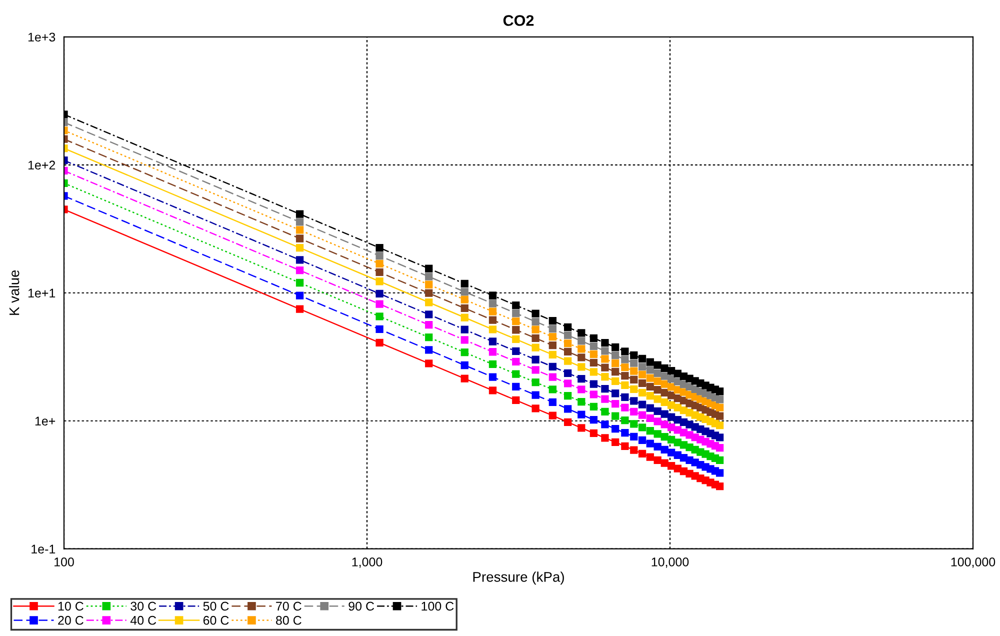 This screenshot has height=636, width=1000. Describe the element at coordinates (14, 292) in the screenshot. I see `y-axis-title: K value` at that location.